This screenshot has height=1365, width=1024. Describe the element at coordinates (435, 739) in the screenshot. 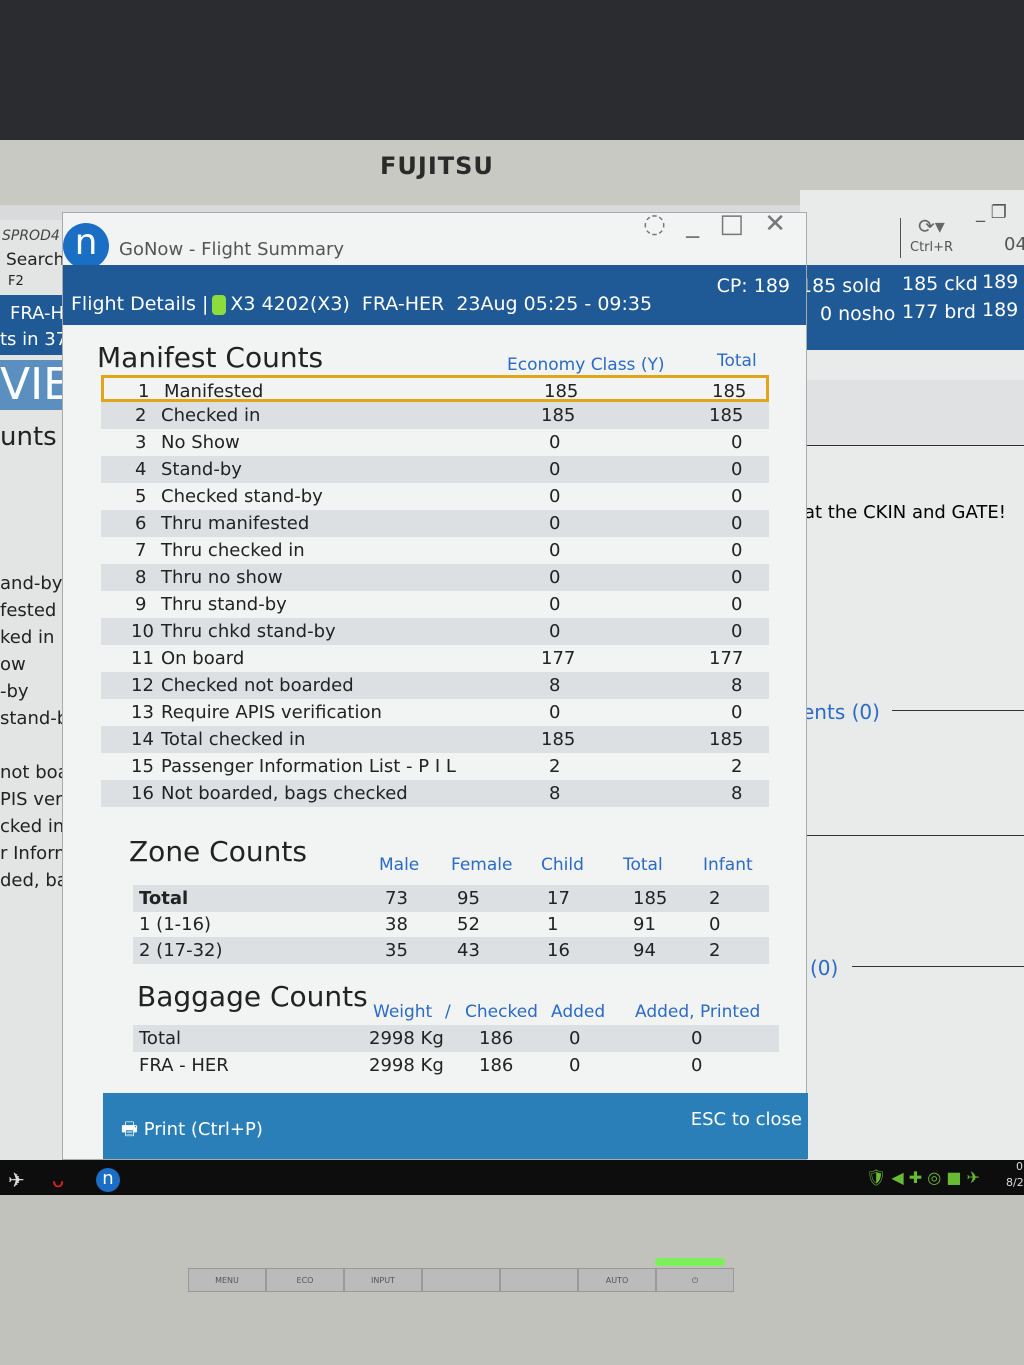

I see `manifest-row: 14 Total checked in 185 185` at that location.